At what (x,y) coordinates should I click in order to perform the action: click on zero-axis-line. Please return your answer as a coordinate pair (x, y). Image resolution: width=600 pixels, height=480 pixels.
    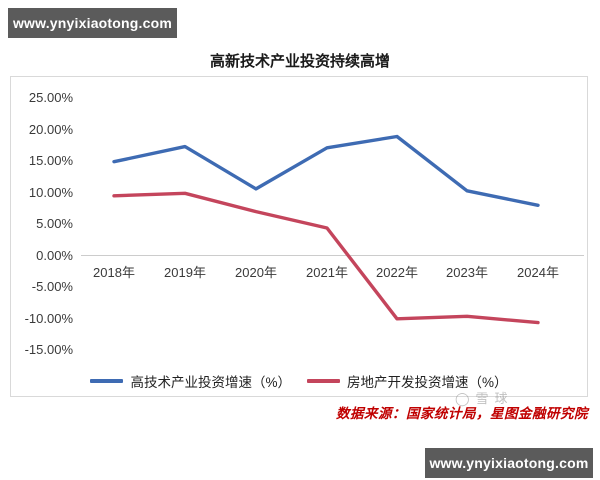
    Looking at the image, I should click on (332, 255).